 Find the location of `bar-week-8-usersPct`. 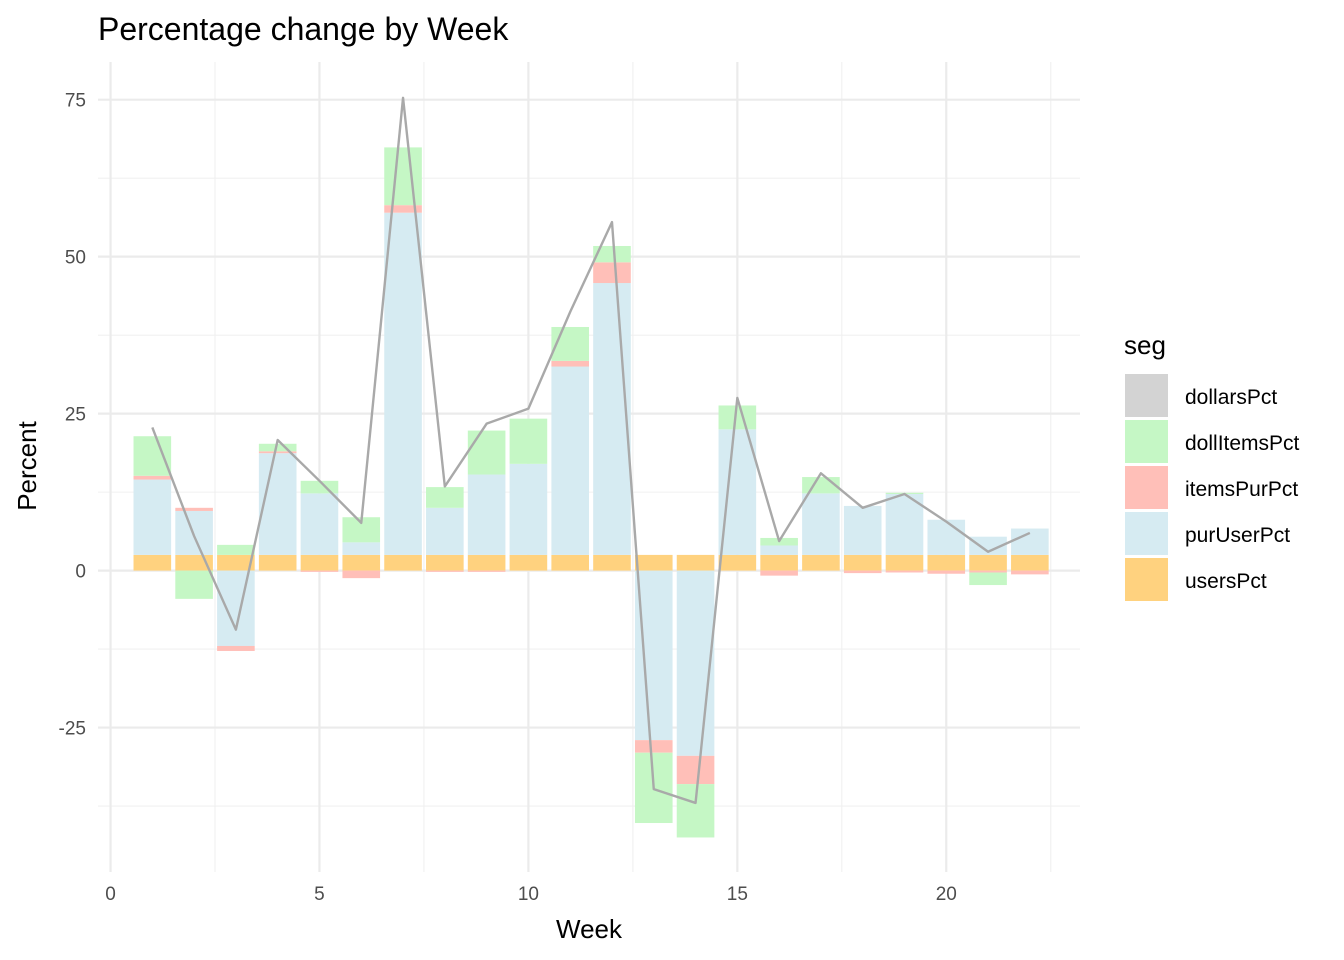

bar-week-8-usersPct is located at coordinates (445, 562).